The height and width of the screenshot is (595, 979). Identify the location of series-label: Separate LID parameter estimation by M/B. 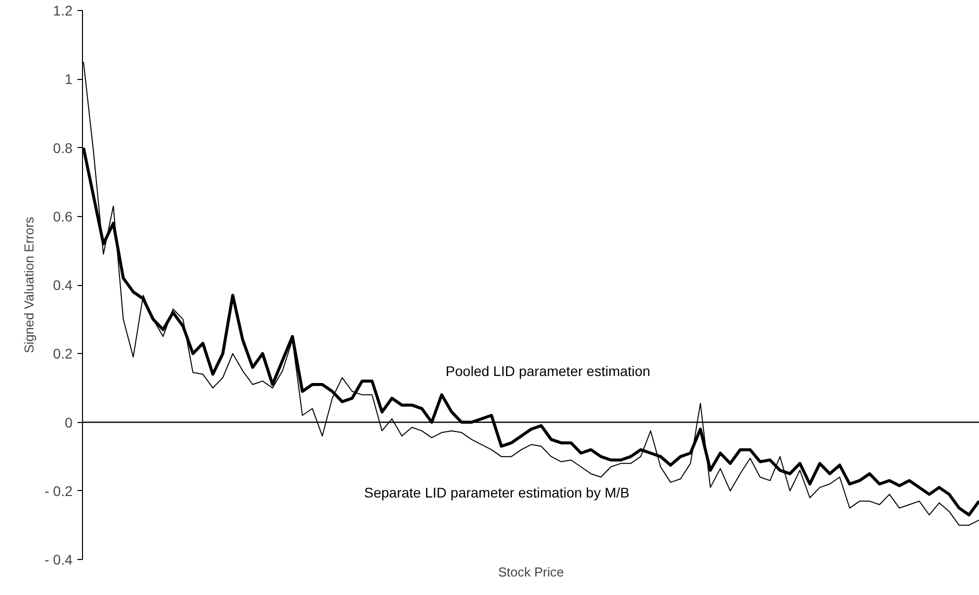
(497, 492).